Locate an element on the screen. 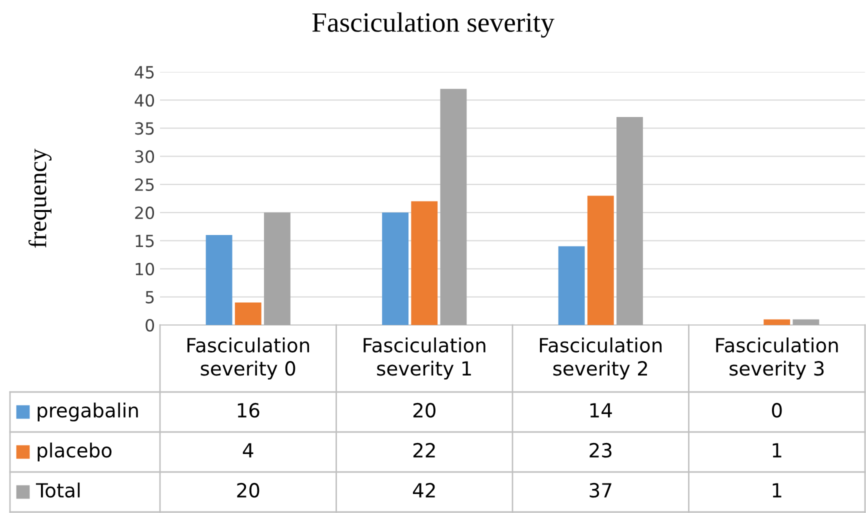  data-label: 42 is located at coordinates (423, 490).